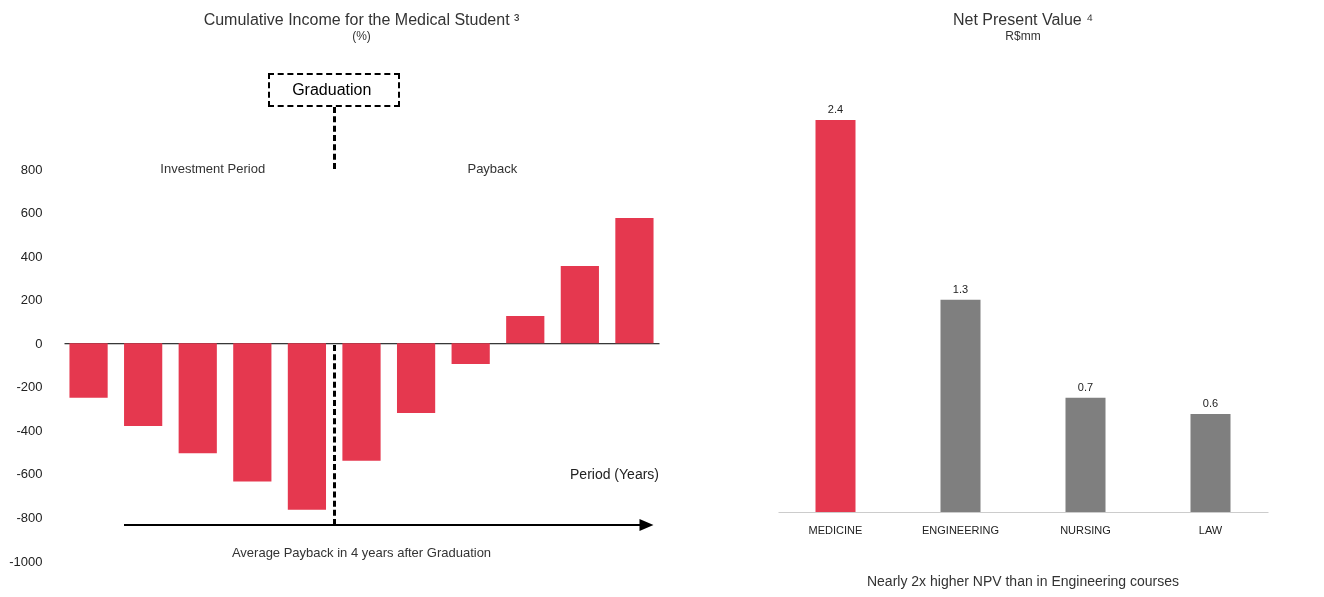  Describe the element at coordinates (31, 300) in the screenshot. I see `y-tick-label: 200` at that location.